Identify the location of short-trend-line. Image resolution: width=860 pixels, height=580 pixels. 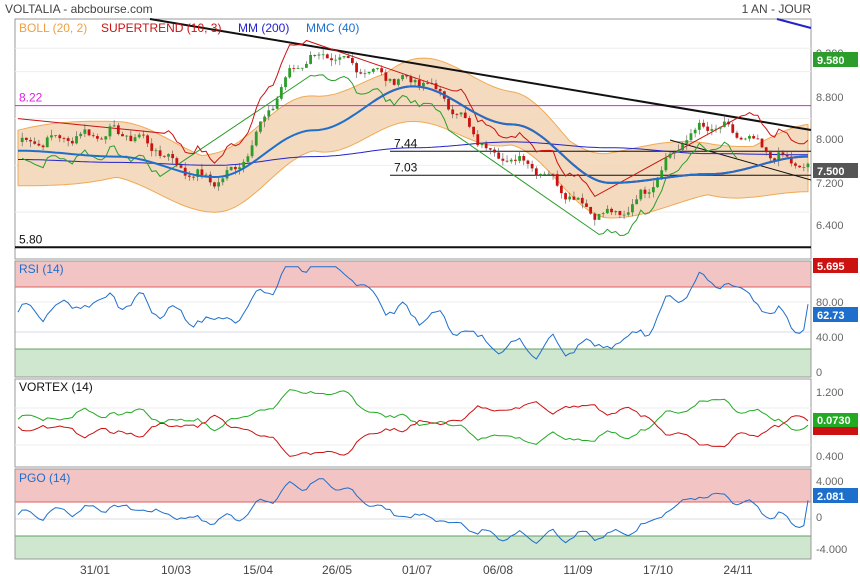
(740, 160).